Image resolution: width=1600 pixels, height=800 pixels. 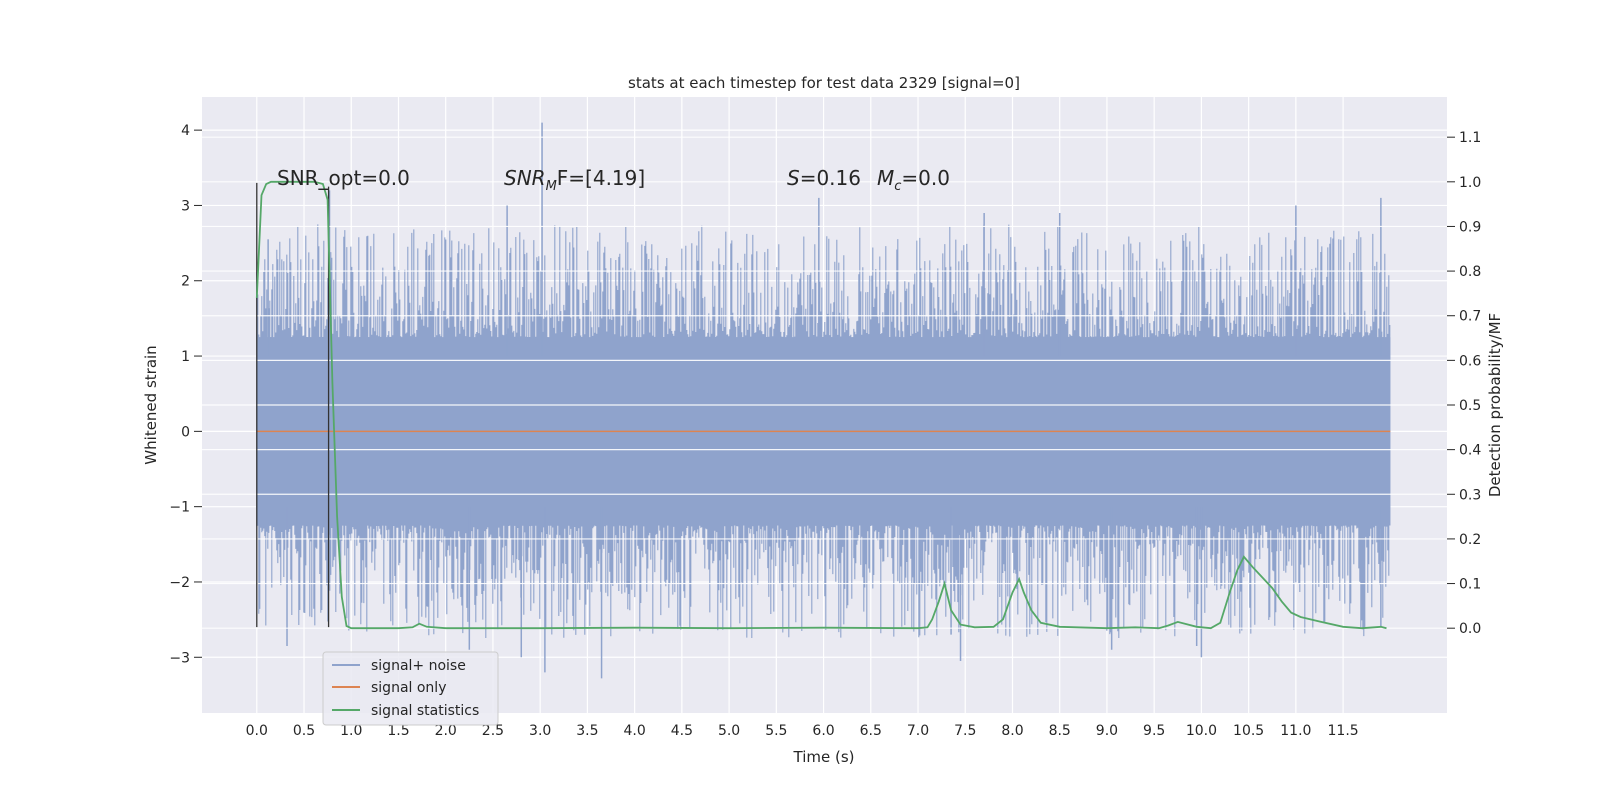 I want to click on legend-label-signal-only: signal only, so click(x=408, y=688).